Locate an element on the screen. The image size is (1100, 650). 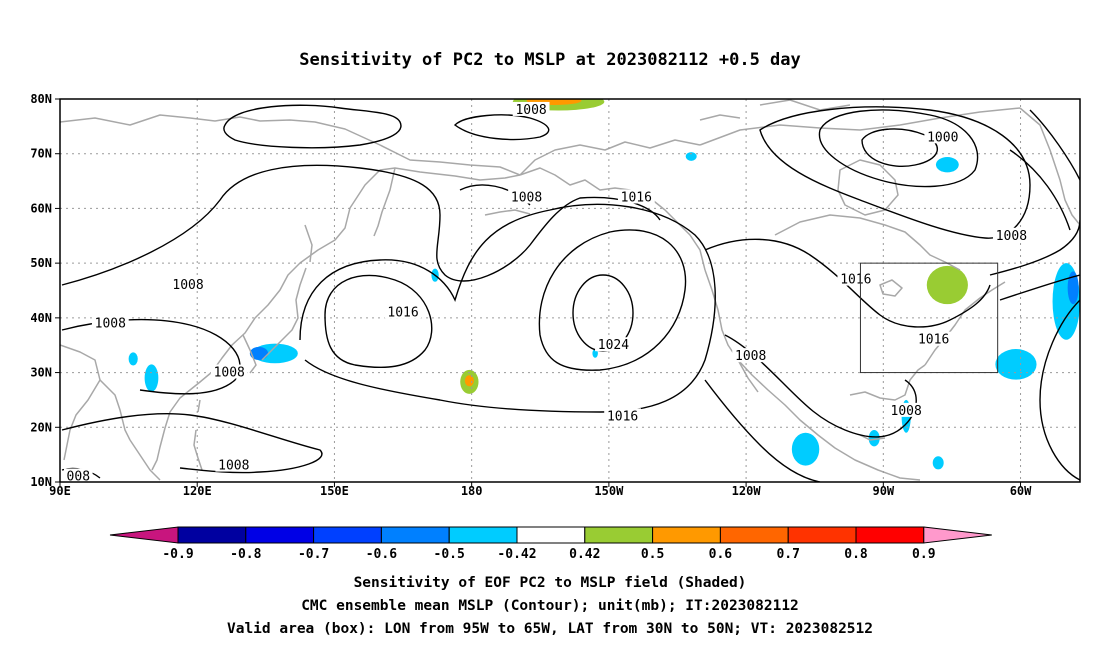
longitude-ticks: 90E 120E 150E 180 150W 120W 90W 60W is located at coordinates (540, 490).